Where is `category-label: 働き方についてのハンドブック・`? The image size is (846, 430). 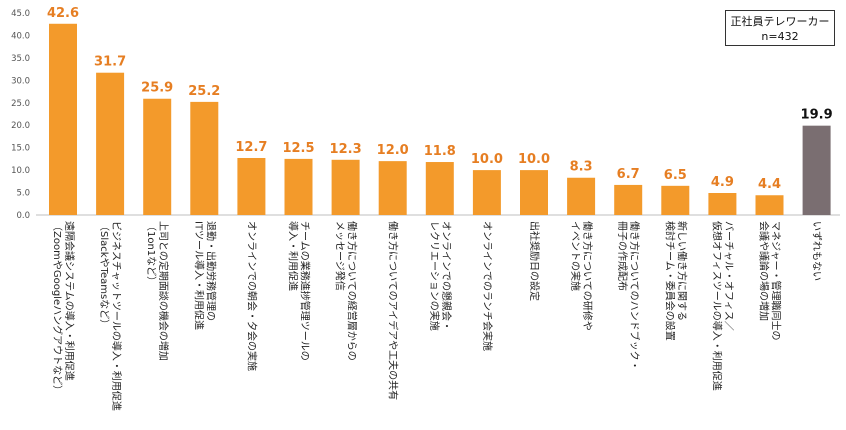
category-label: 働き方についてのハンドブック・ is located at coordinates (634, 296).